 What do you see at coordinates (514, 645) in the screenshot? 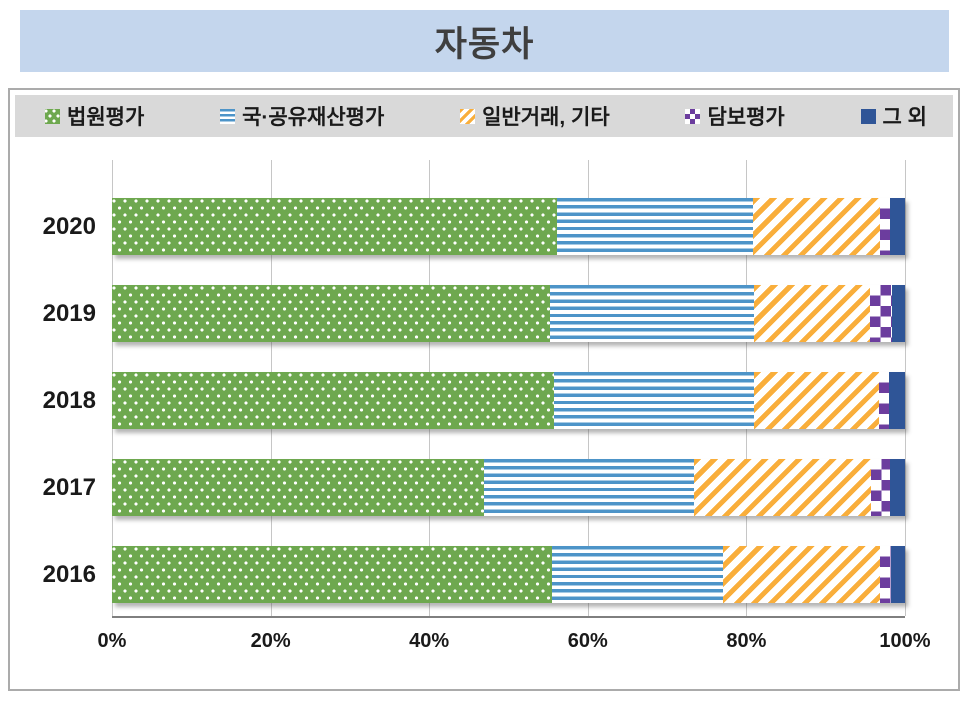
I see `x-axis-labels: 0% 20% 40% 60% 80% 100%` at bounding box center [514, 645].